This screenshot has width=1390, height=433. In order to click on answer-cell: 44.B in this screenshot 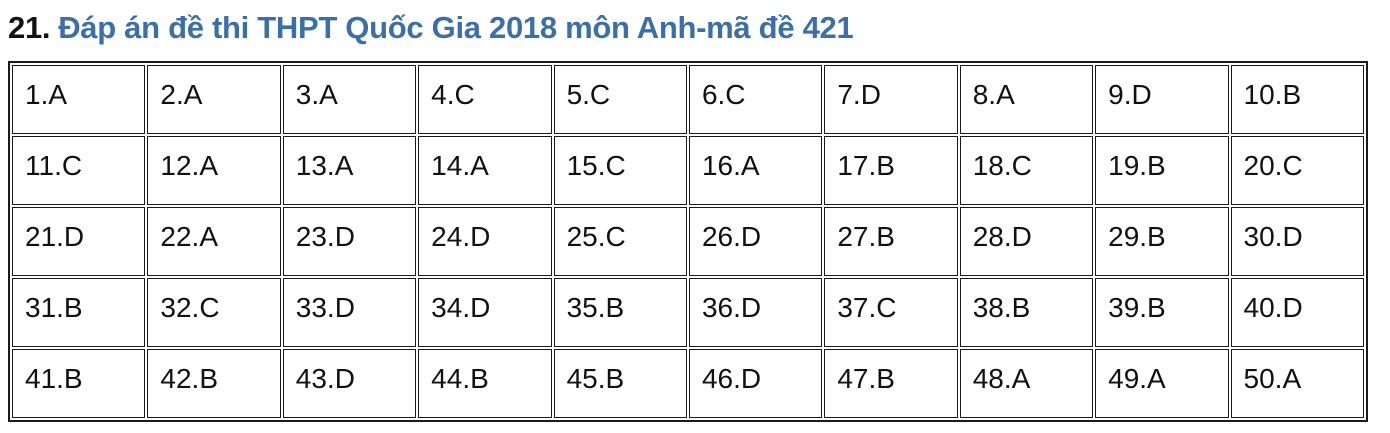, I will do `click(485, 383)`.